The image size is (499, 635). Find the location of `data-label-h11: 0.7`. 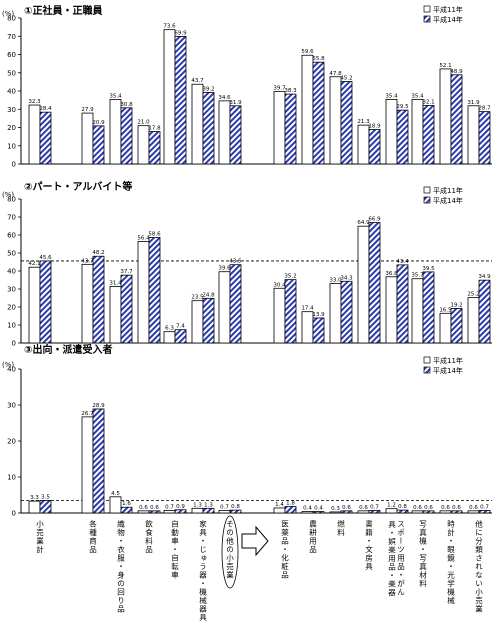

data-label-h11: 0.7 is located at coordinates (224, 507).